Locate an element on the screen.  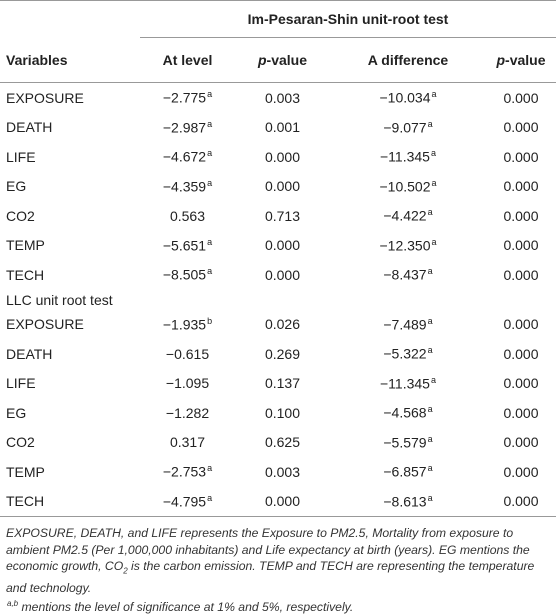
table-title: Im-Pesaran-Shin unit-root test is located at coordinates (348, 19).